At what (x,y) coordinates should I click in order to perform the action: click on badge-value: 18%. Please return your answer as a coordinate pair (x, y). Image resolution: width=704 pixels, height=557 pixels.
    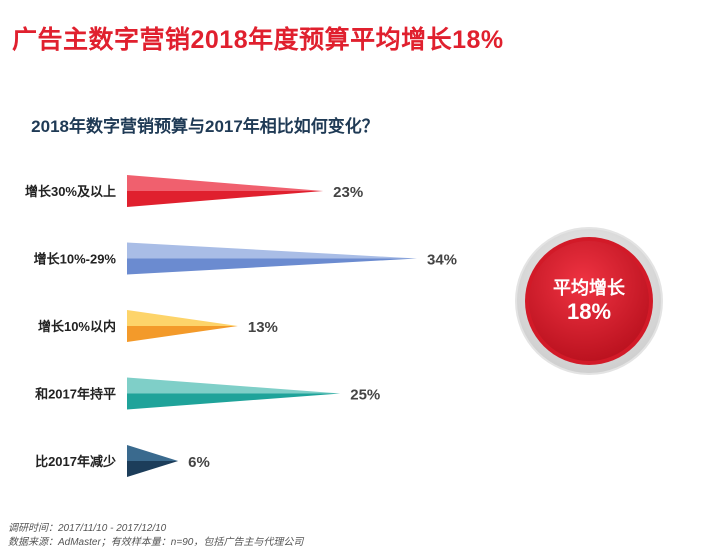
    Looking at the image, I should click on (589, 311).